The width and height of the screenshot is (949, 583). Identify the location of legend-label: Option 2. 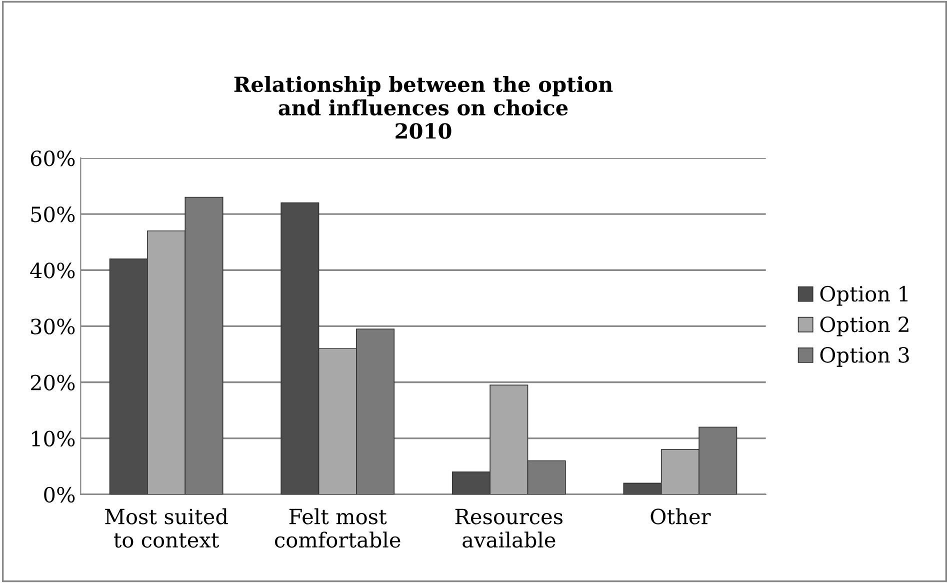
(864, 326).